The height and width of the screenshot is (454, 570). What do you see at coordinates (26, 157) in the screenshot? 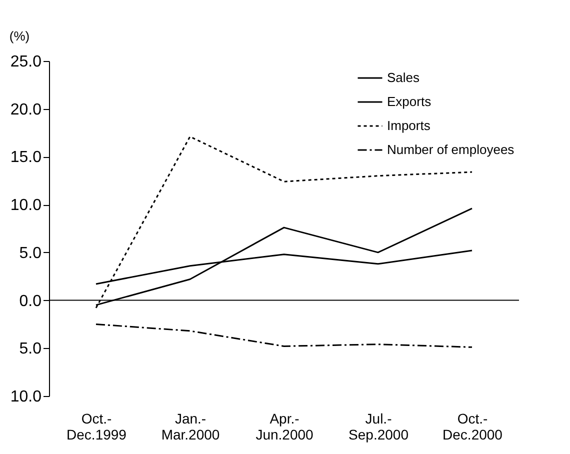
I see `y-tick-label: 15.0` at bounding box center [26, 157].